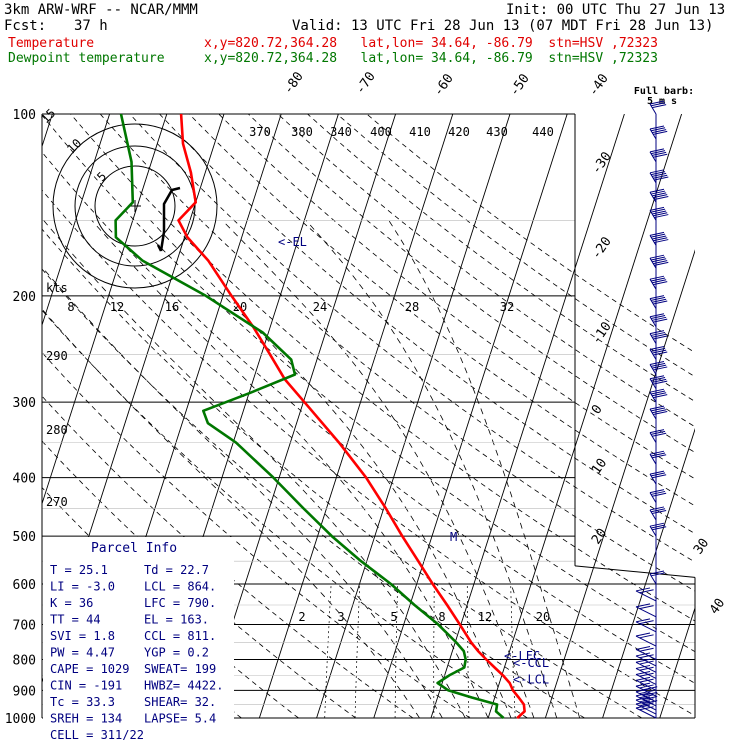 Image resolution: width=740 pixels, height=740 pixels. What do you see at coordinates (602, 163) in the screenshot?
I see `isotherm-label: -30` at bounding box center [602, 163].